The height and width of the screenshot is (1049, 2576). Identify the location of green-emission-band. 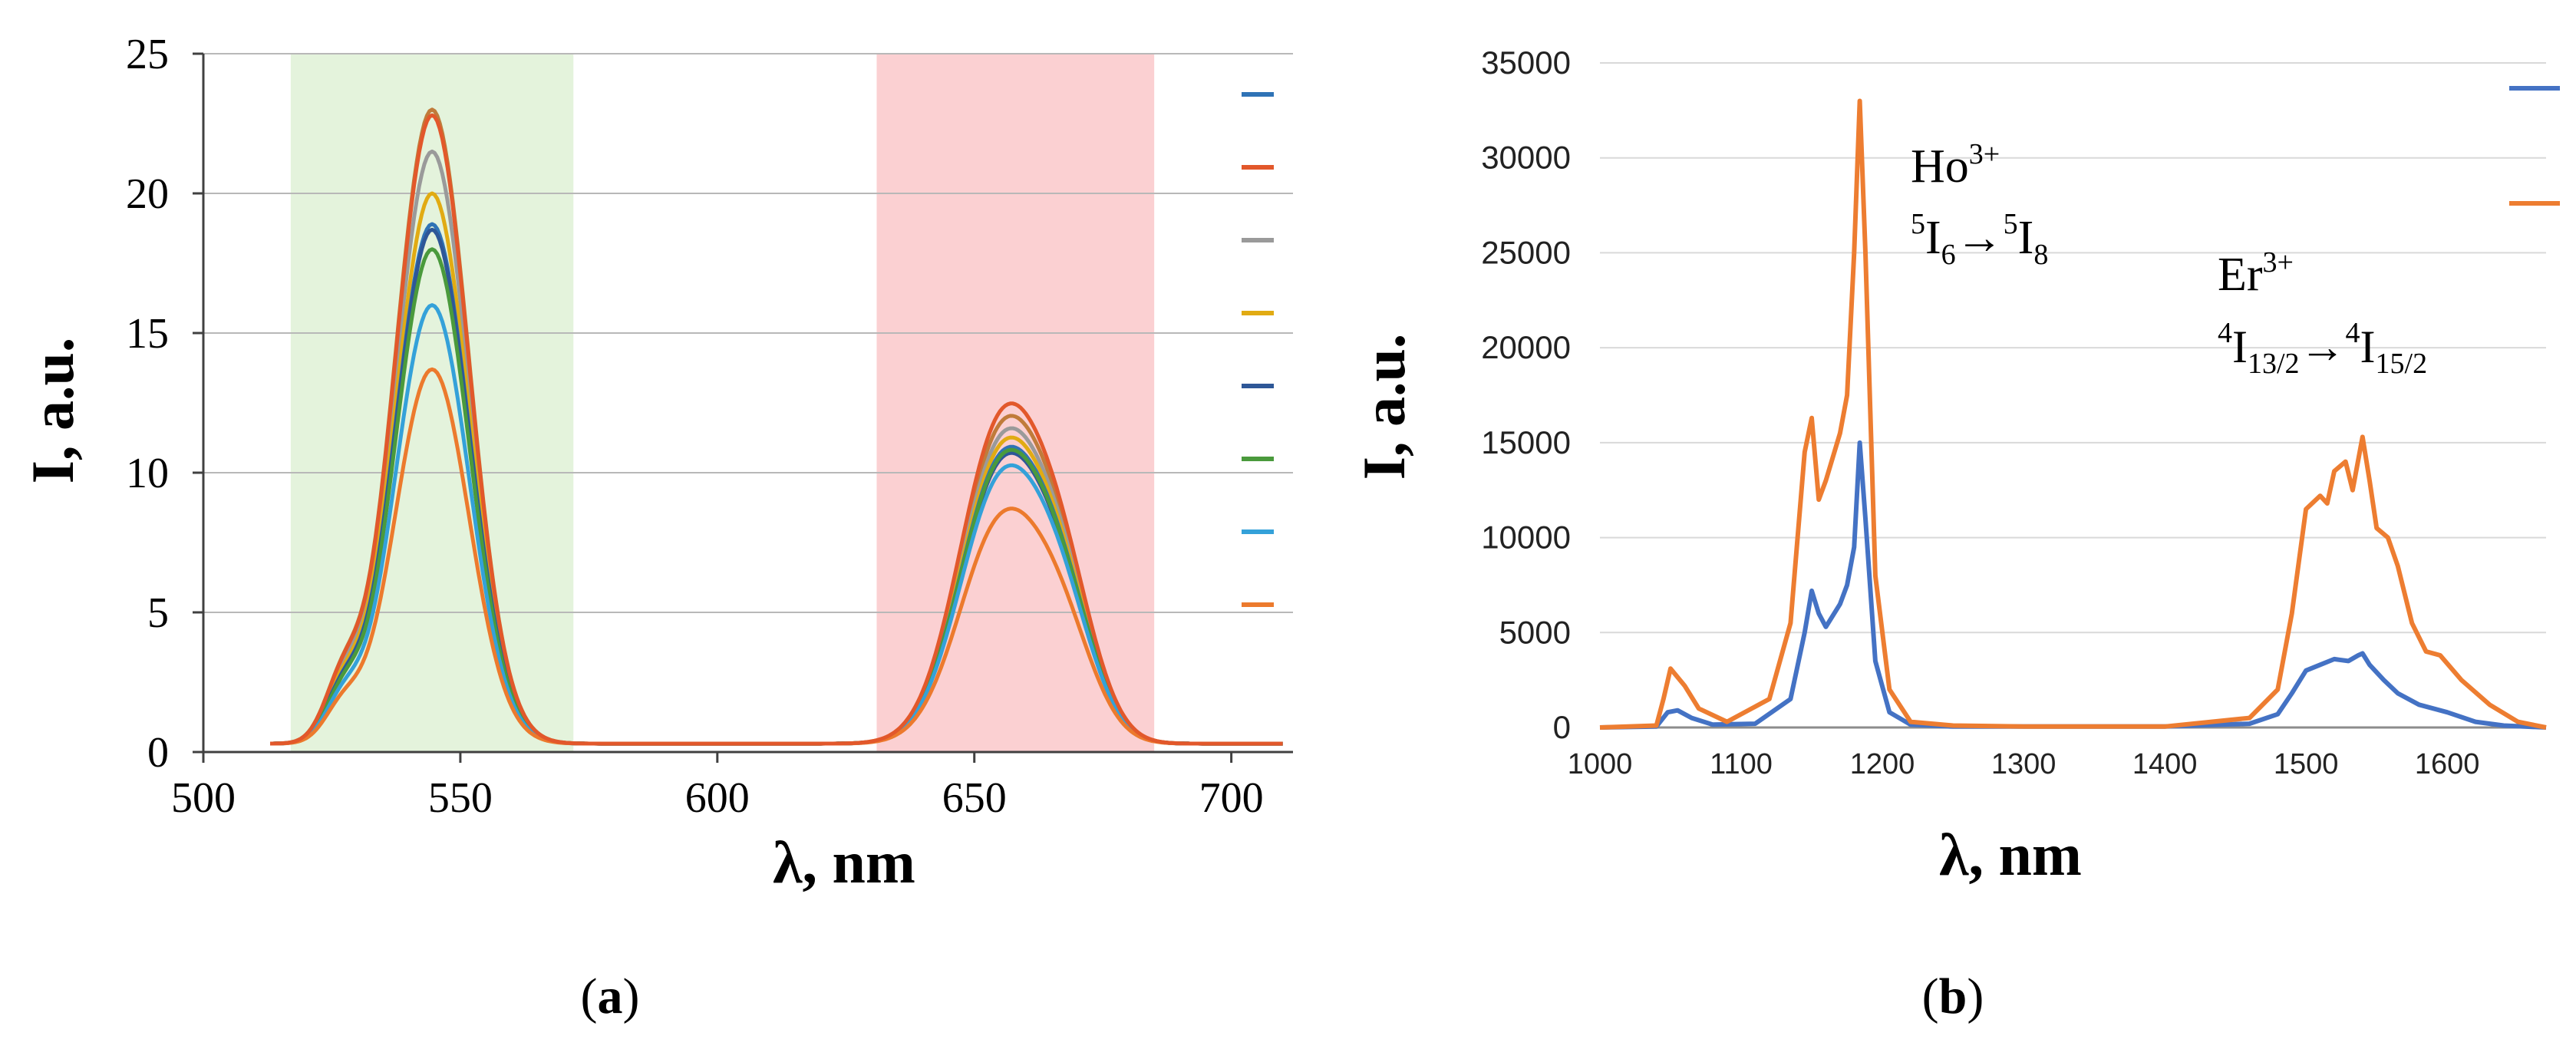
(432, 403).